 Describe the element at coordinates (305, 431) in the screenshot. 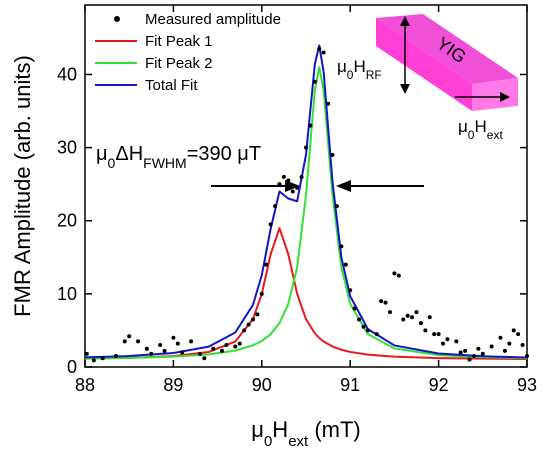

I see `x-axis-label: μ0Hext (mT)` at that location.